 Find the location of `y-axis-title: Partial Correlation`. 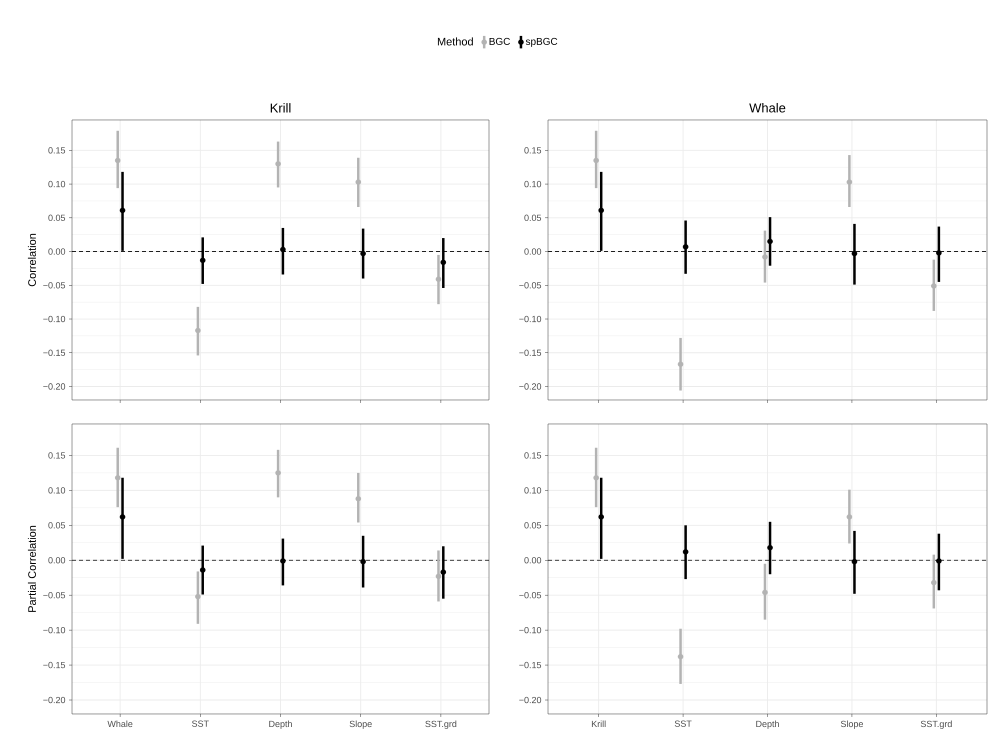

y-axis-title: Partial Correlation is located at coordinates (32, 569).